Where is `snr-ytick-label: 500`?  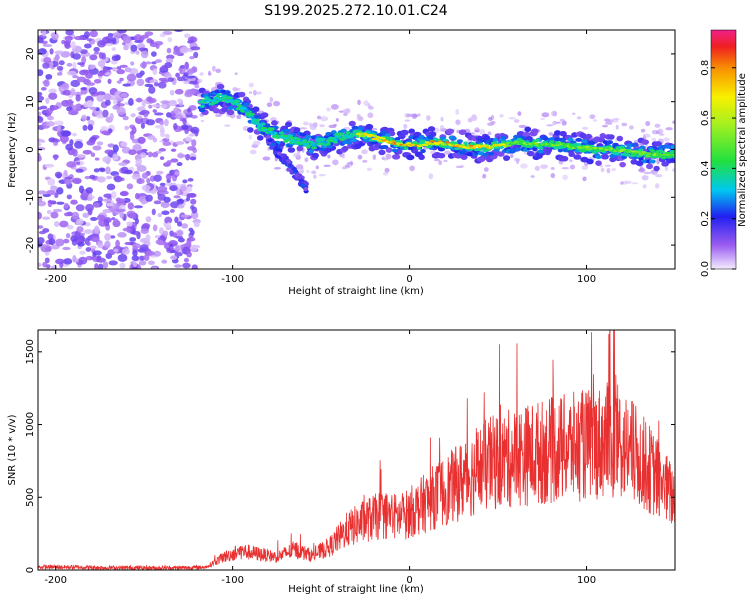 snr-ytick-label: 500 is located at coordinates (30, 497).